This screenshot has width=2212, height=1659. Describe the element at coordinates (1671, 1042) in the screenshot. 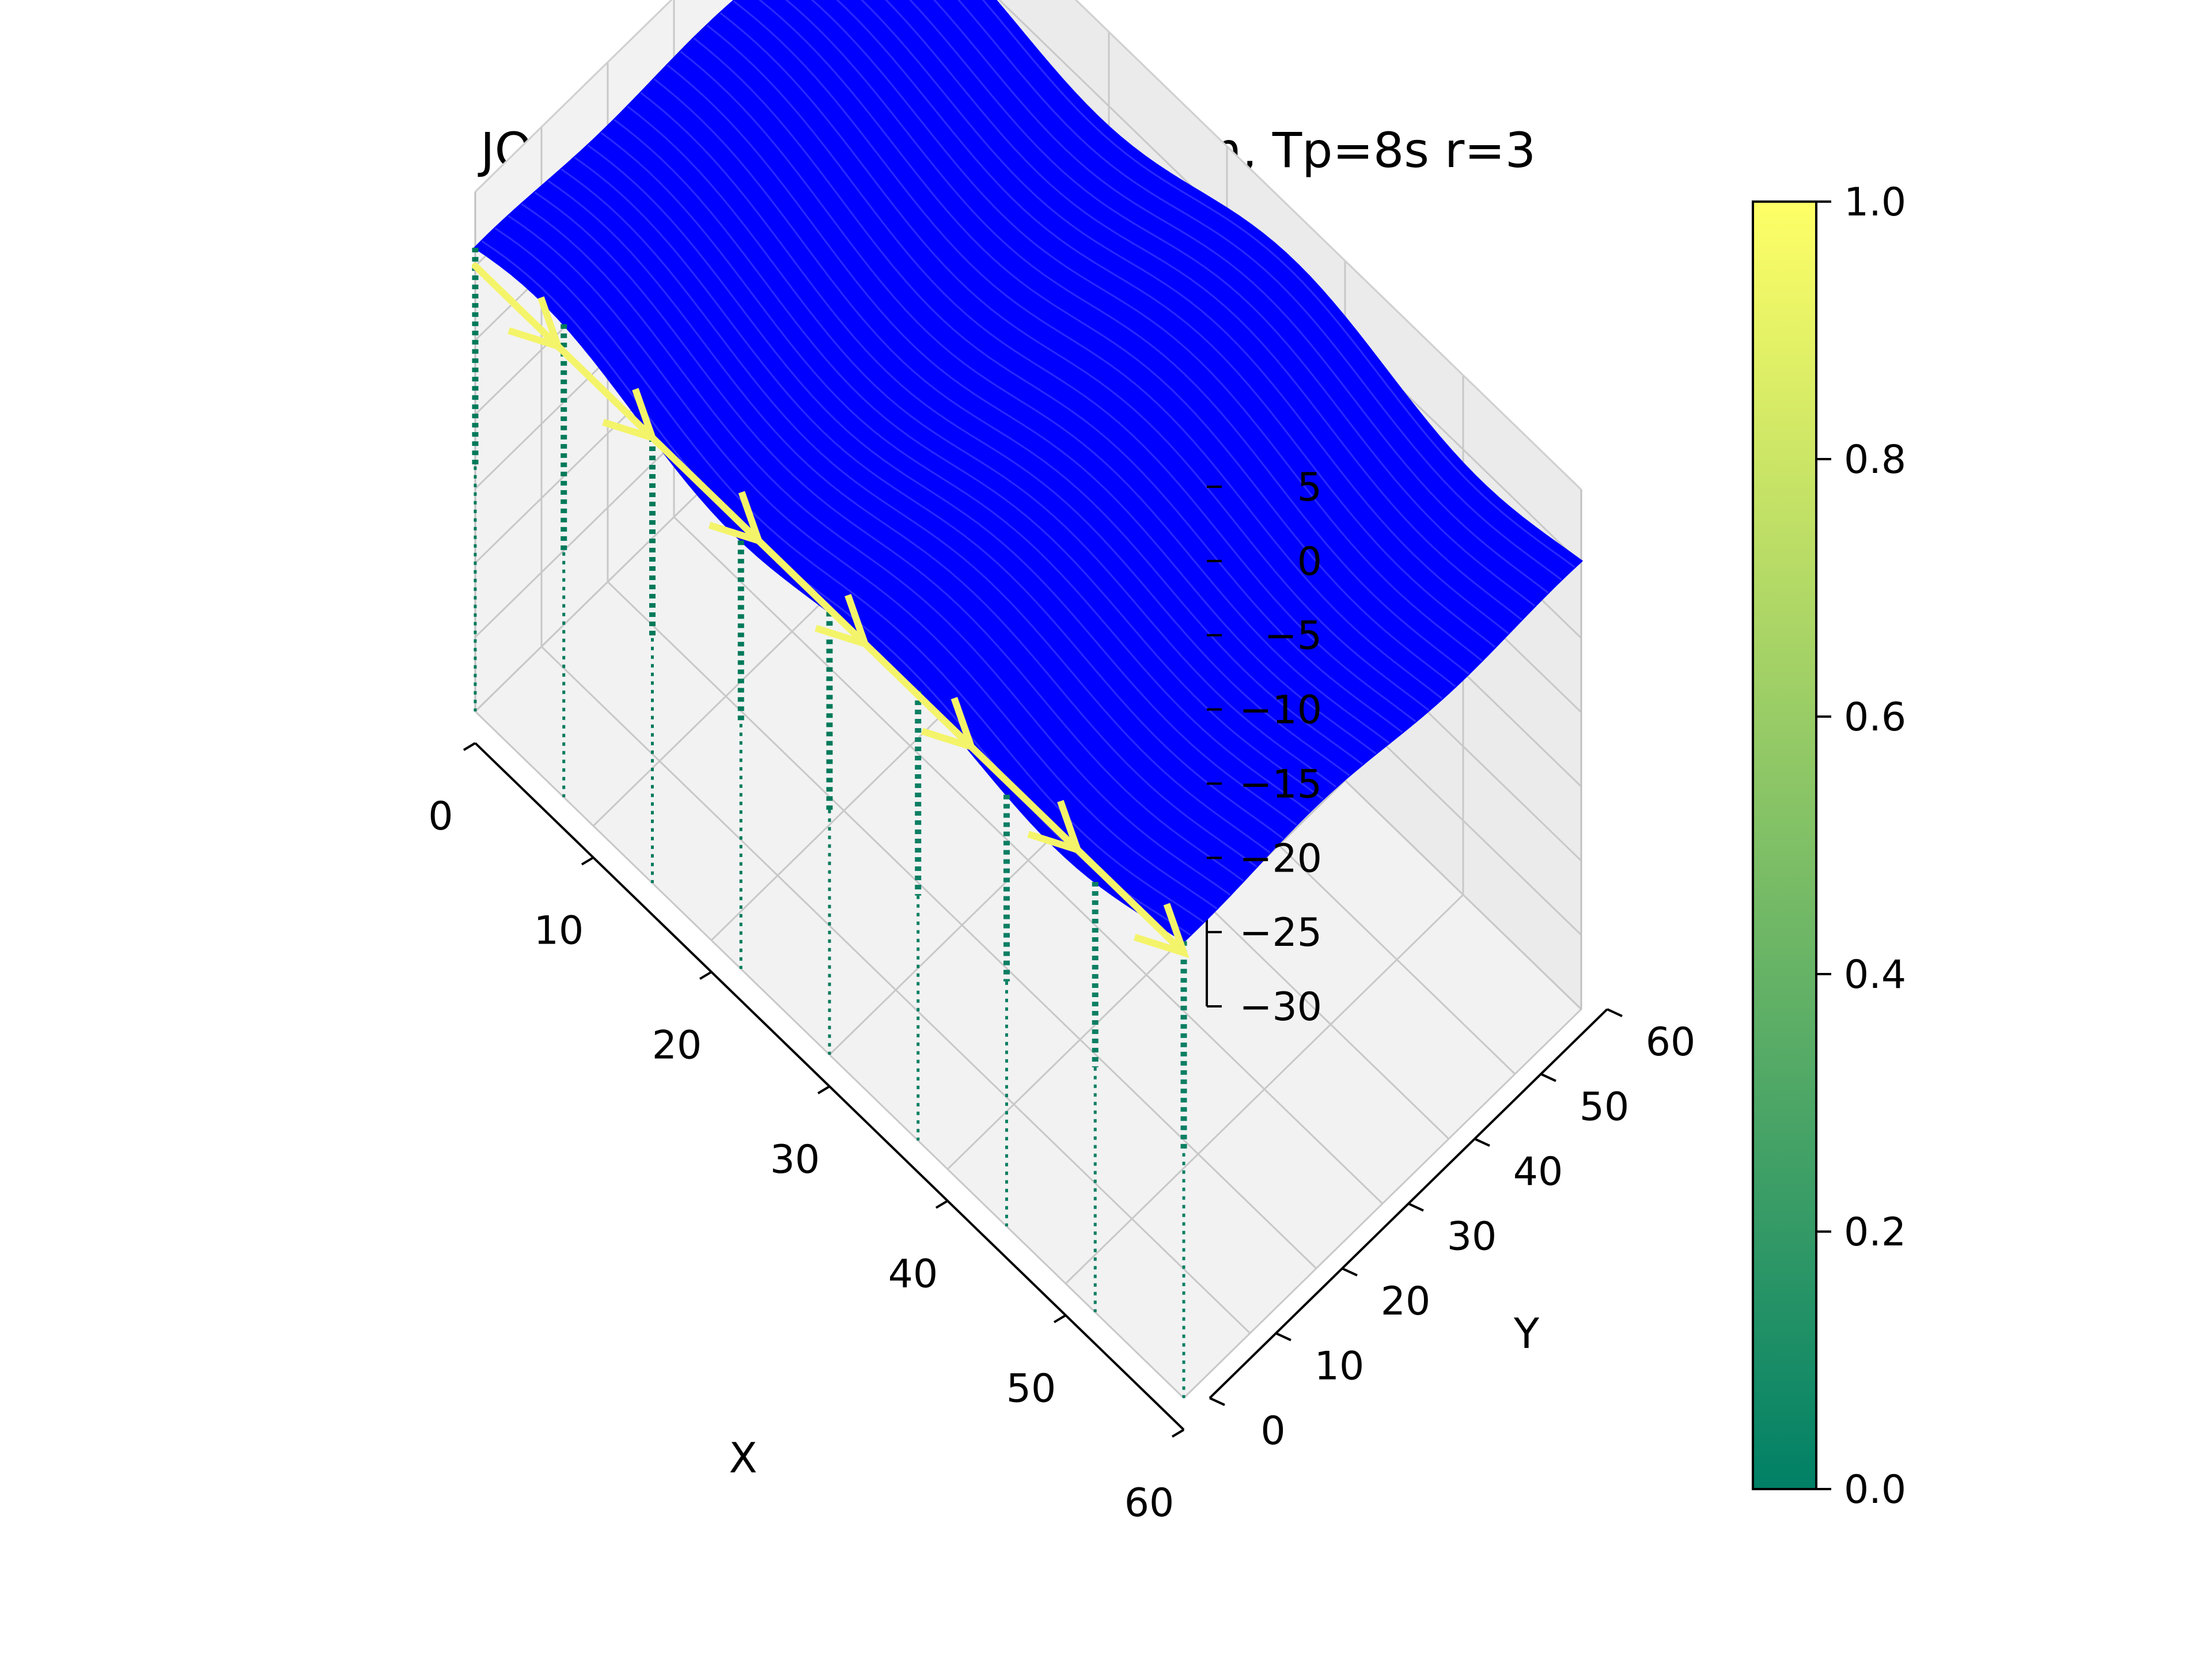

I see `y-tick-label: 60` at that location.